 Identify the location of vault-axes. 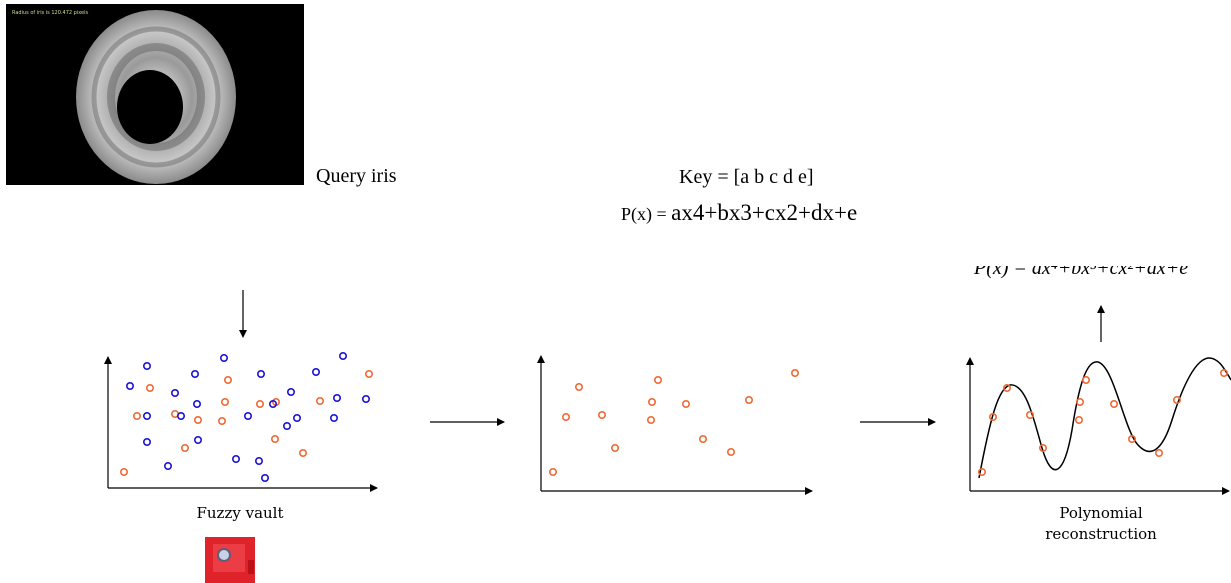
(241, 424).